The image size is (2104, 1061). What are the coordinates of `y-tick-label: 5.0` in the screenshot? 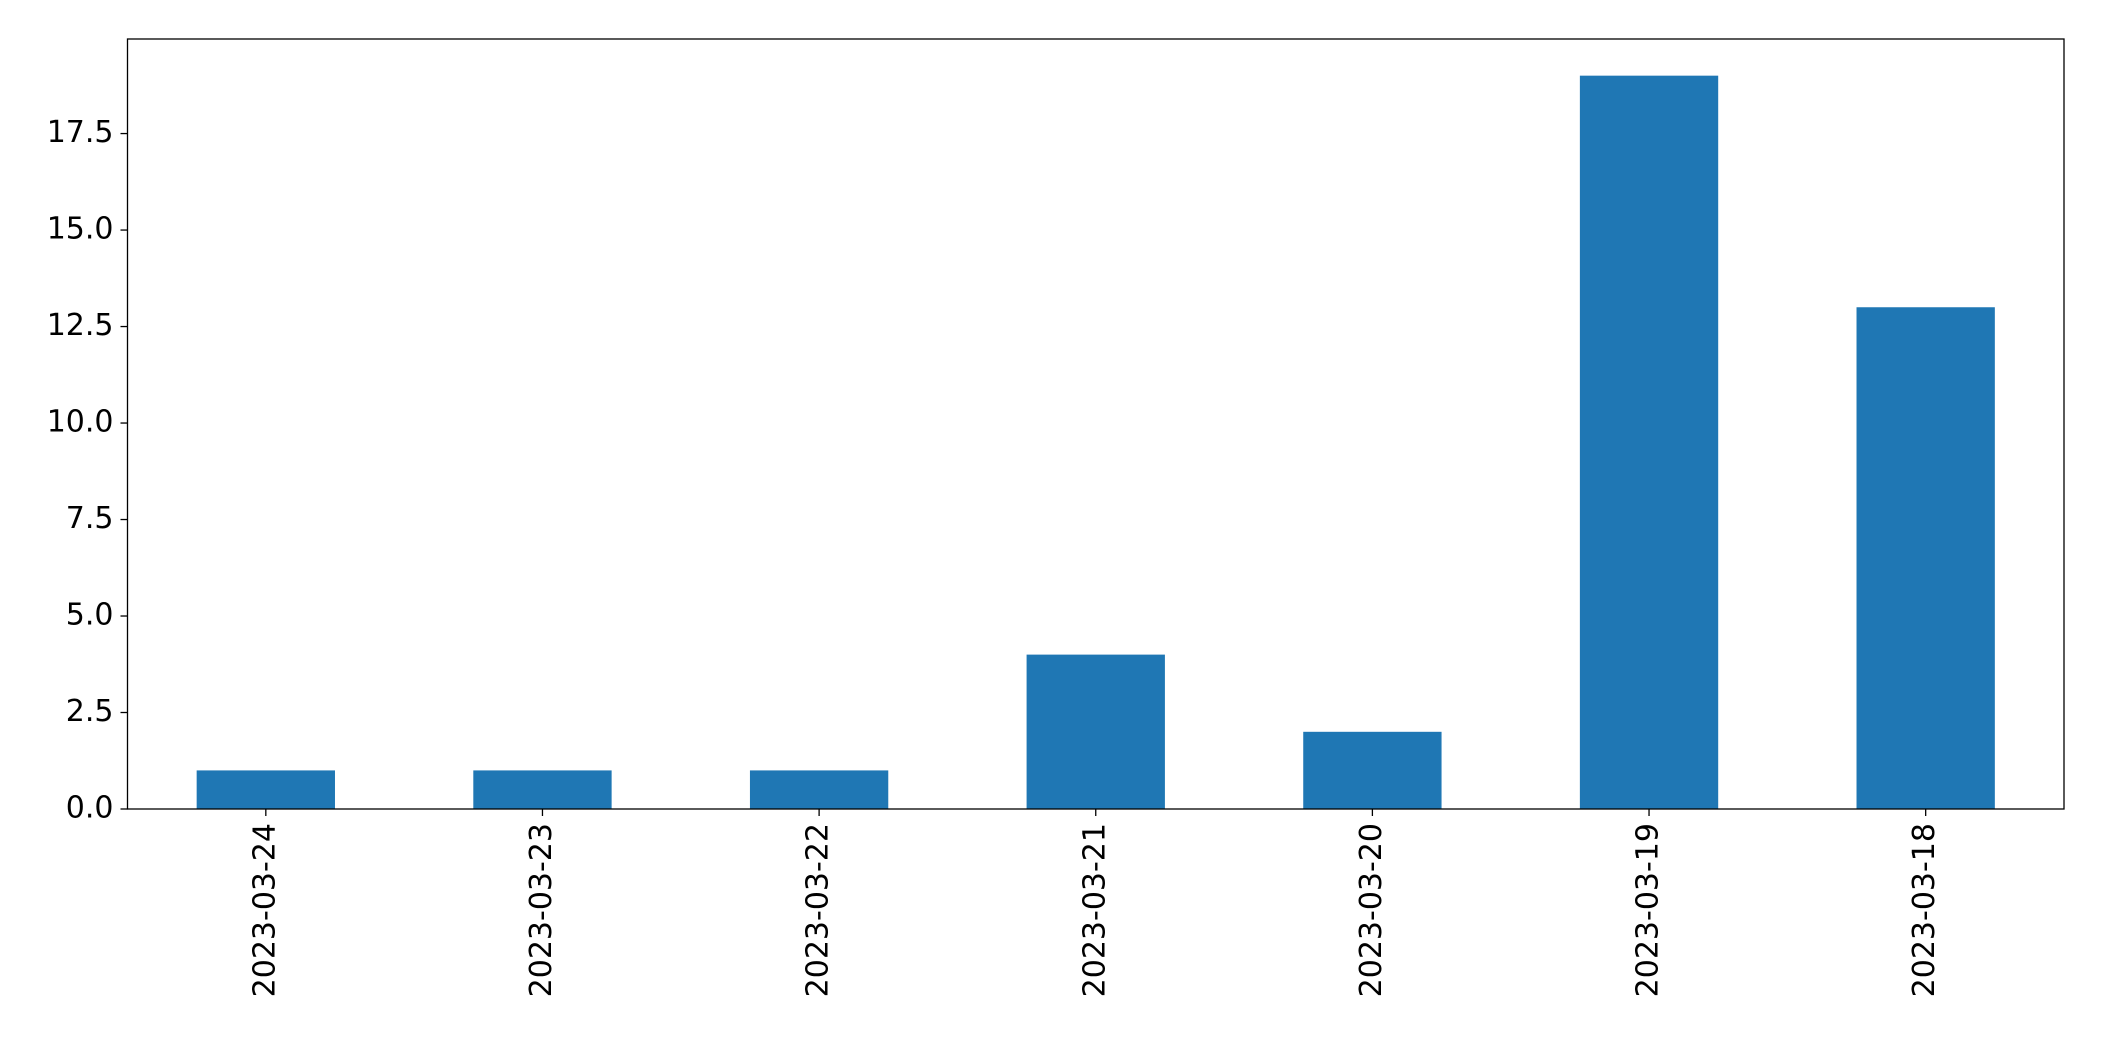 It's located at (90, 615).